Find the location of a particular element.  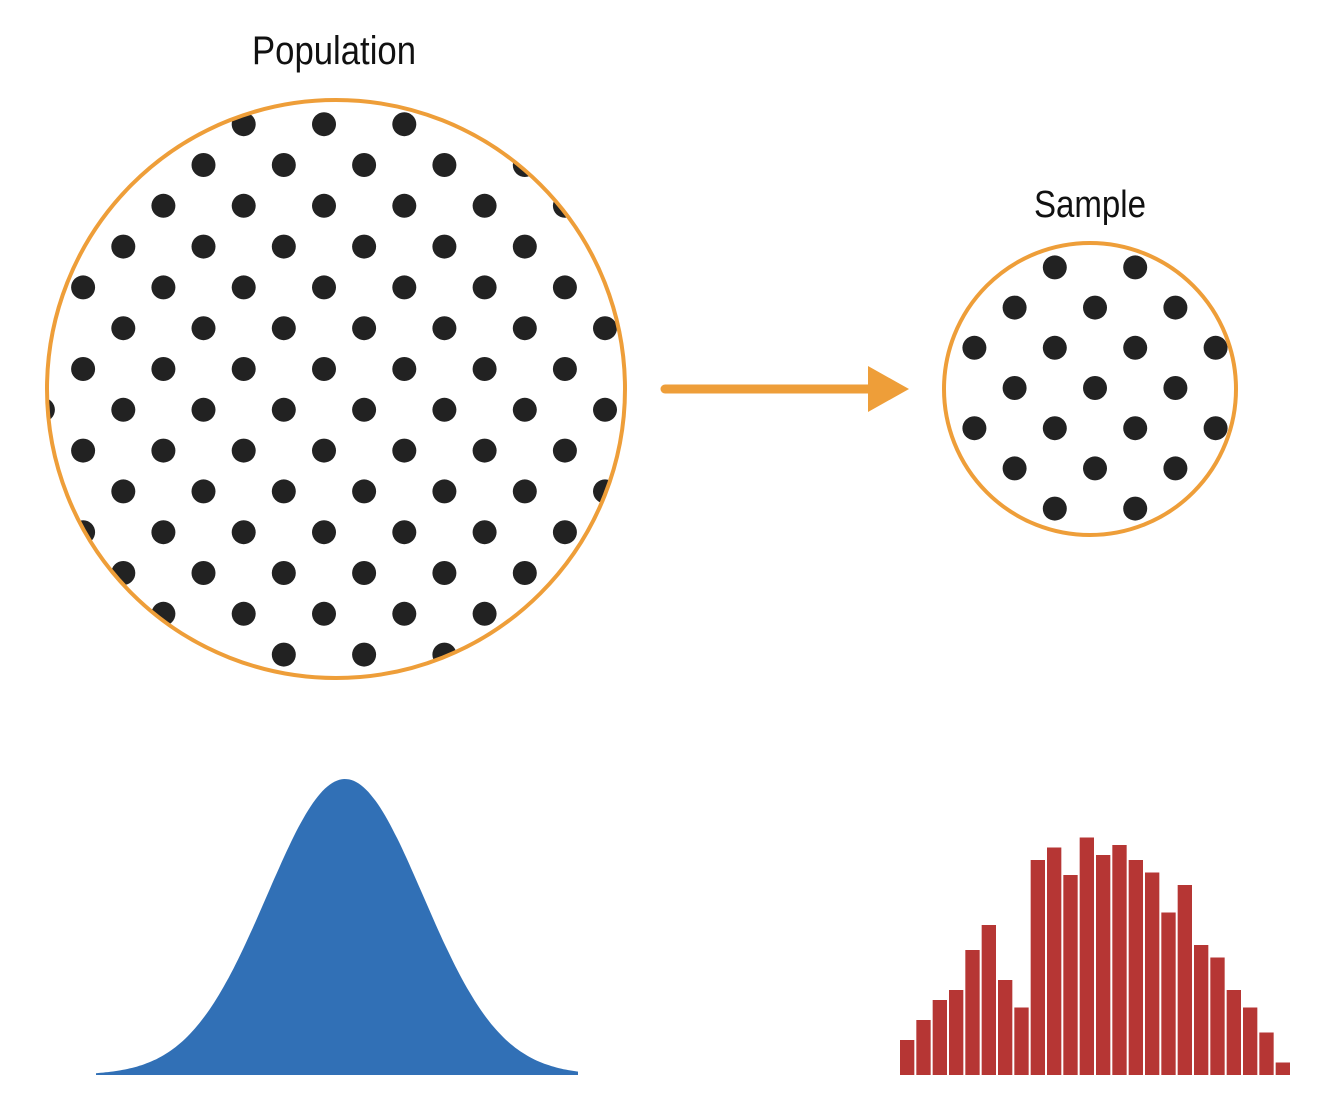

sample-dots is located at coordinates (1095, 388).